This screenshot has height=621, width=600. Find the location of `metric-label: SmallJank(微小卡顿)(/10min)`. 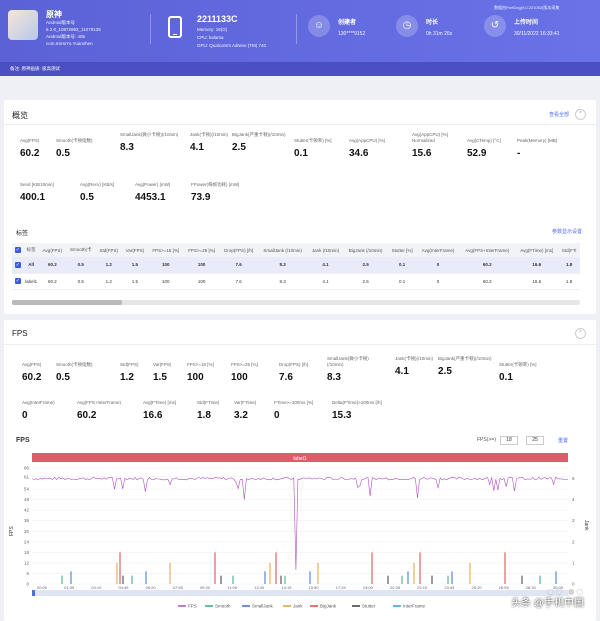

metric-label: SmallJank(微小卡顿)(/10min) is located at coordinates (348, 361).